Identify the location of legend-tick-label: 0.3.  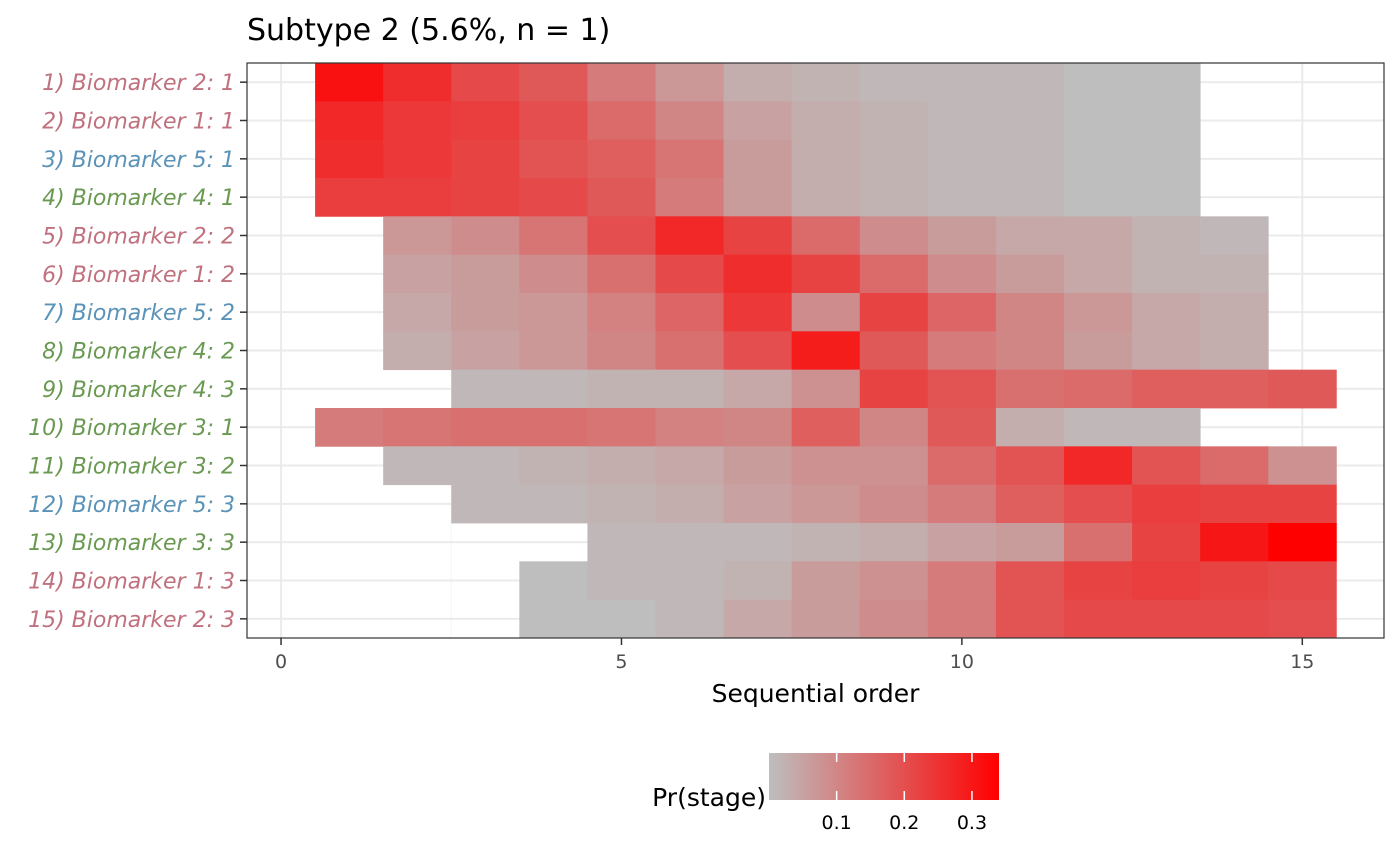
(972, 823).